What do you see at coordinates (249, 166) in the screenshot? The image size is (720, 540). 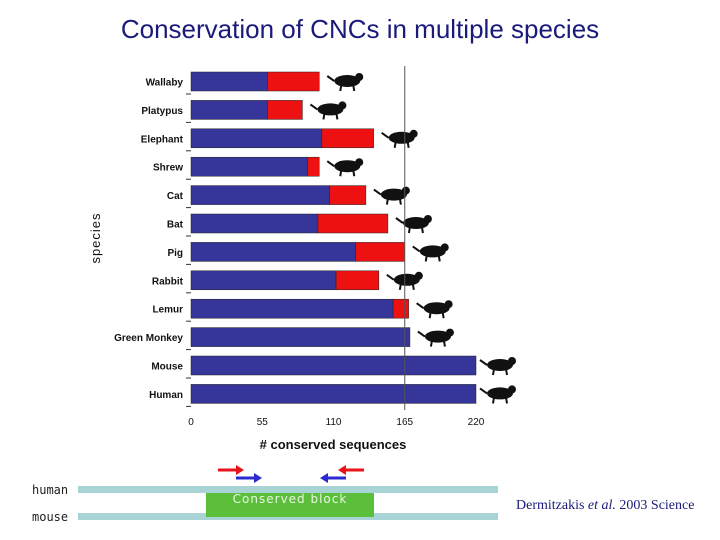 I see `bar-blue-shrew` at bounding box center [249, 166].